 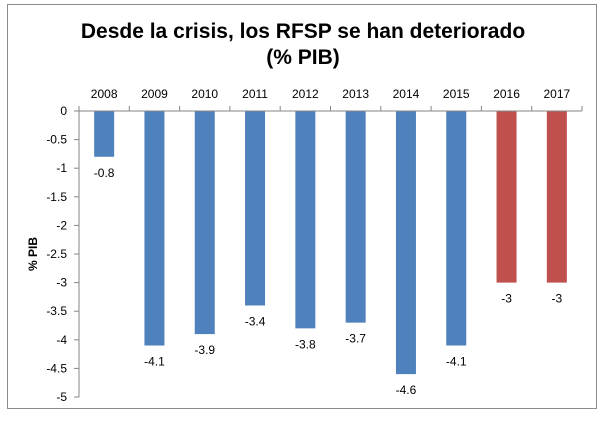 What do you see at coordinates (506, 94) in the screenshot?
I see `x-category-label: 2016` at bounding box center [506, 94].